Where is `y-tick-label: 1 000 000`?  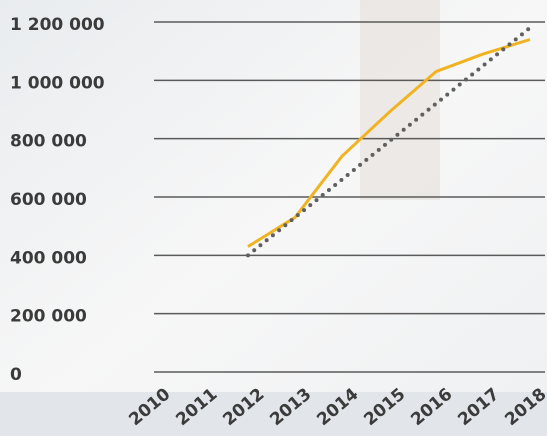
y-tick-label: 1 000 000 is located at coordinates (57, 83).